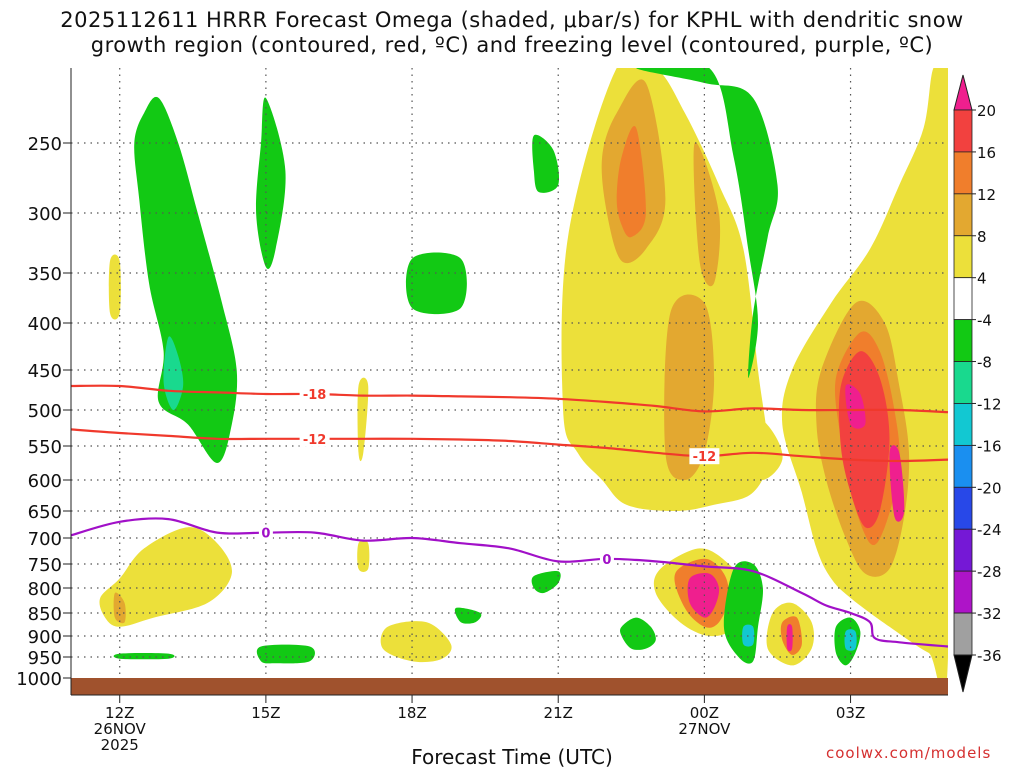 This screenshot has height=769, width=1024. What do you see at coordinates (512, 757) in the screenshot?
I see `x-axis-label: Forecast Time (UTC)` at bounding box center [512, 757].